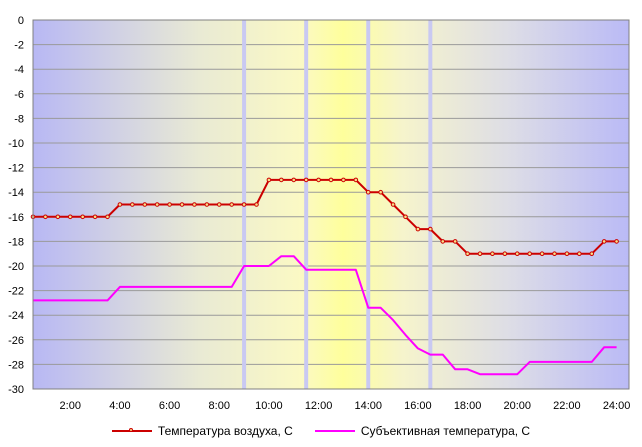 The height and width of the screenshot is (447, 642). What do you see at coordinates (19, 46) in the screenshot?
I see `y-tick-label: -2` at bounding box center [19, 46].